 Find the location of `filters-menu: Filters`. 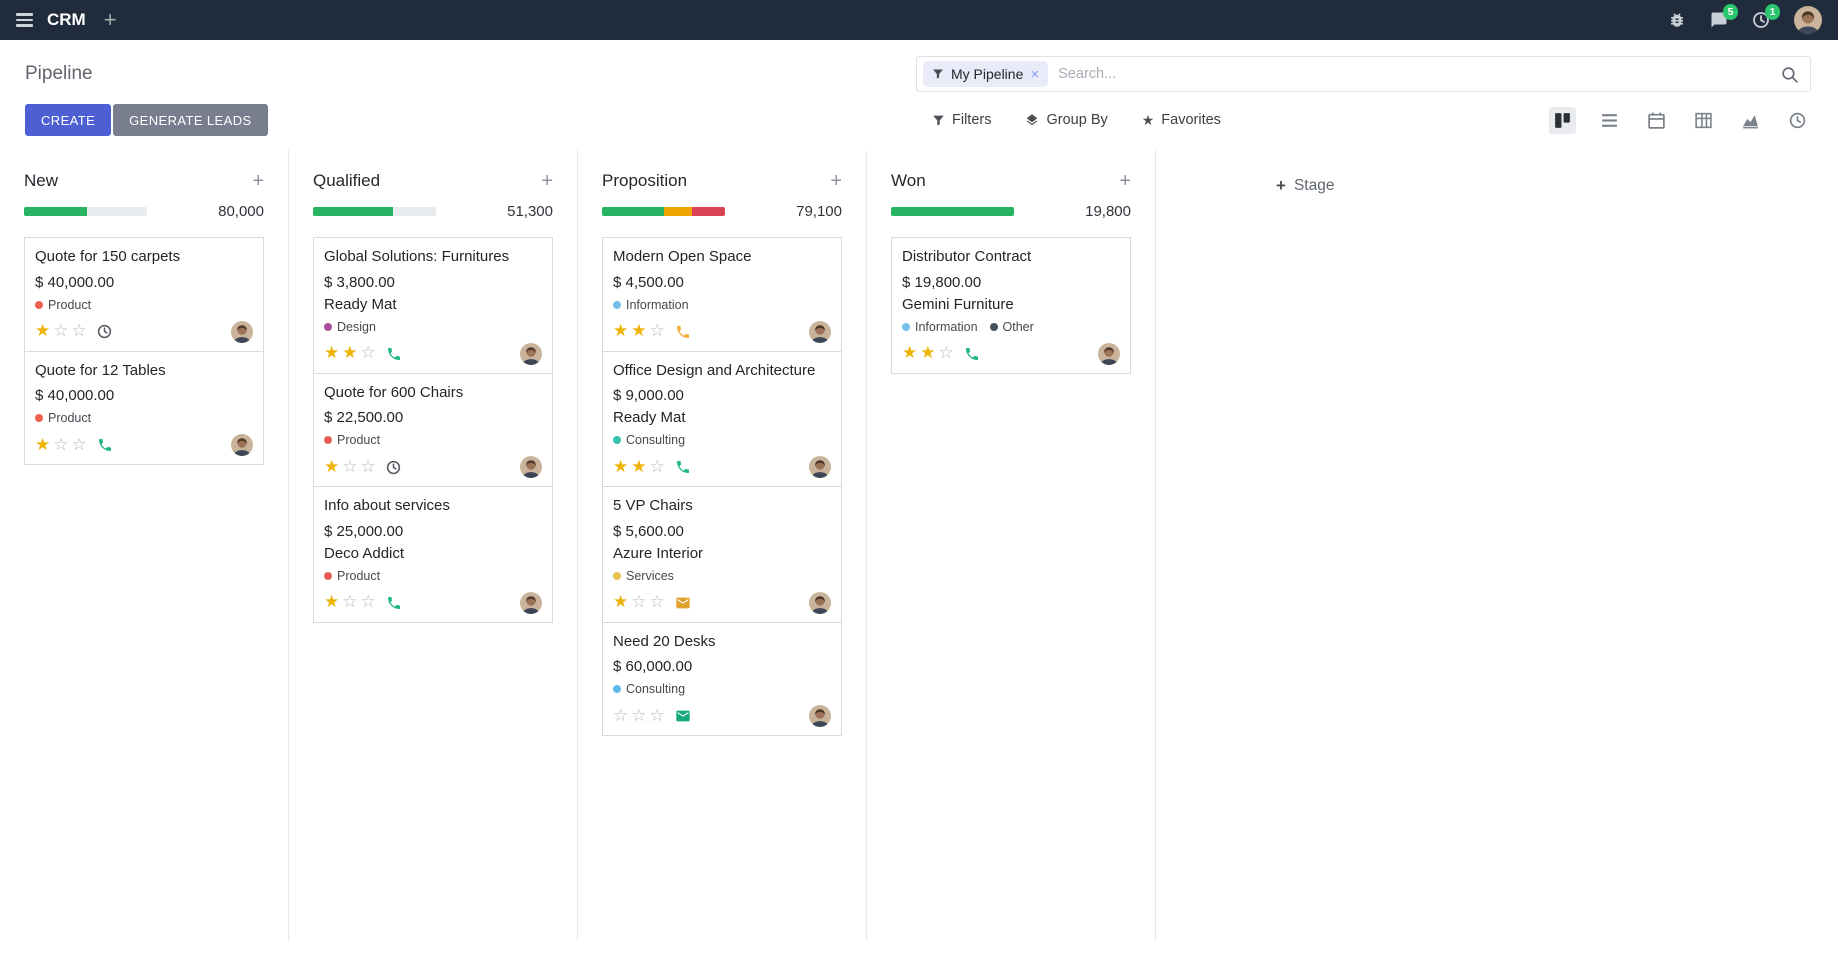

filters-menu: Filters is located at coordinates (961, 120).